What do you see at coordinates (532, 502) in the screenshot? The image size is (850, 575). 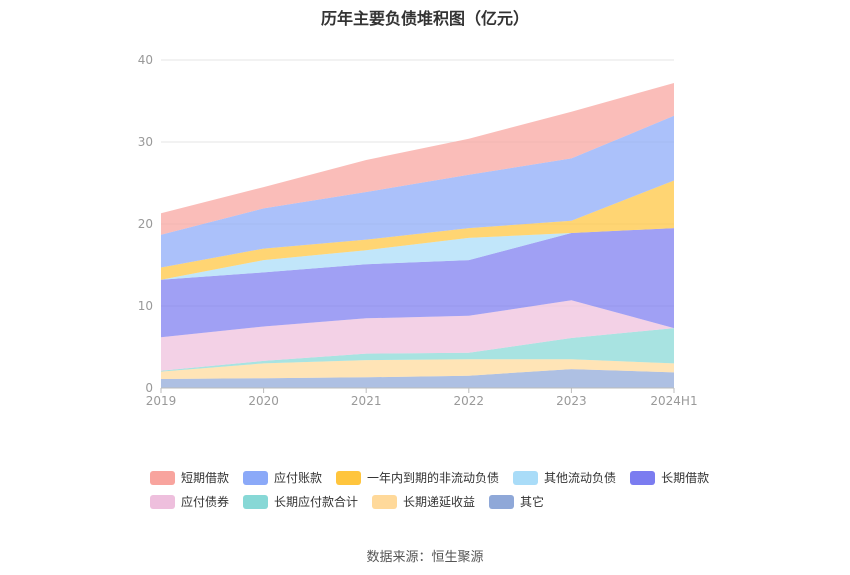 I see `legend-label: 其它` at bounding box center [532, 502].